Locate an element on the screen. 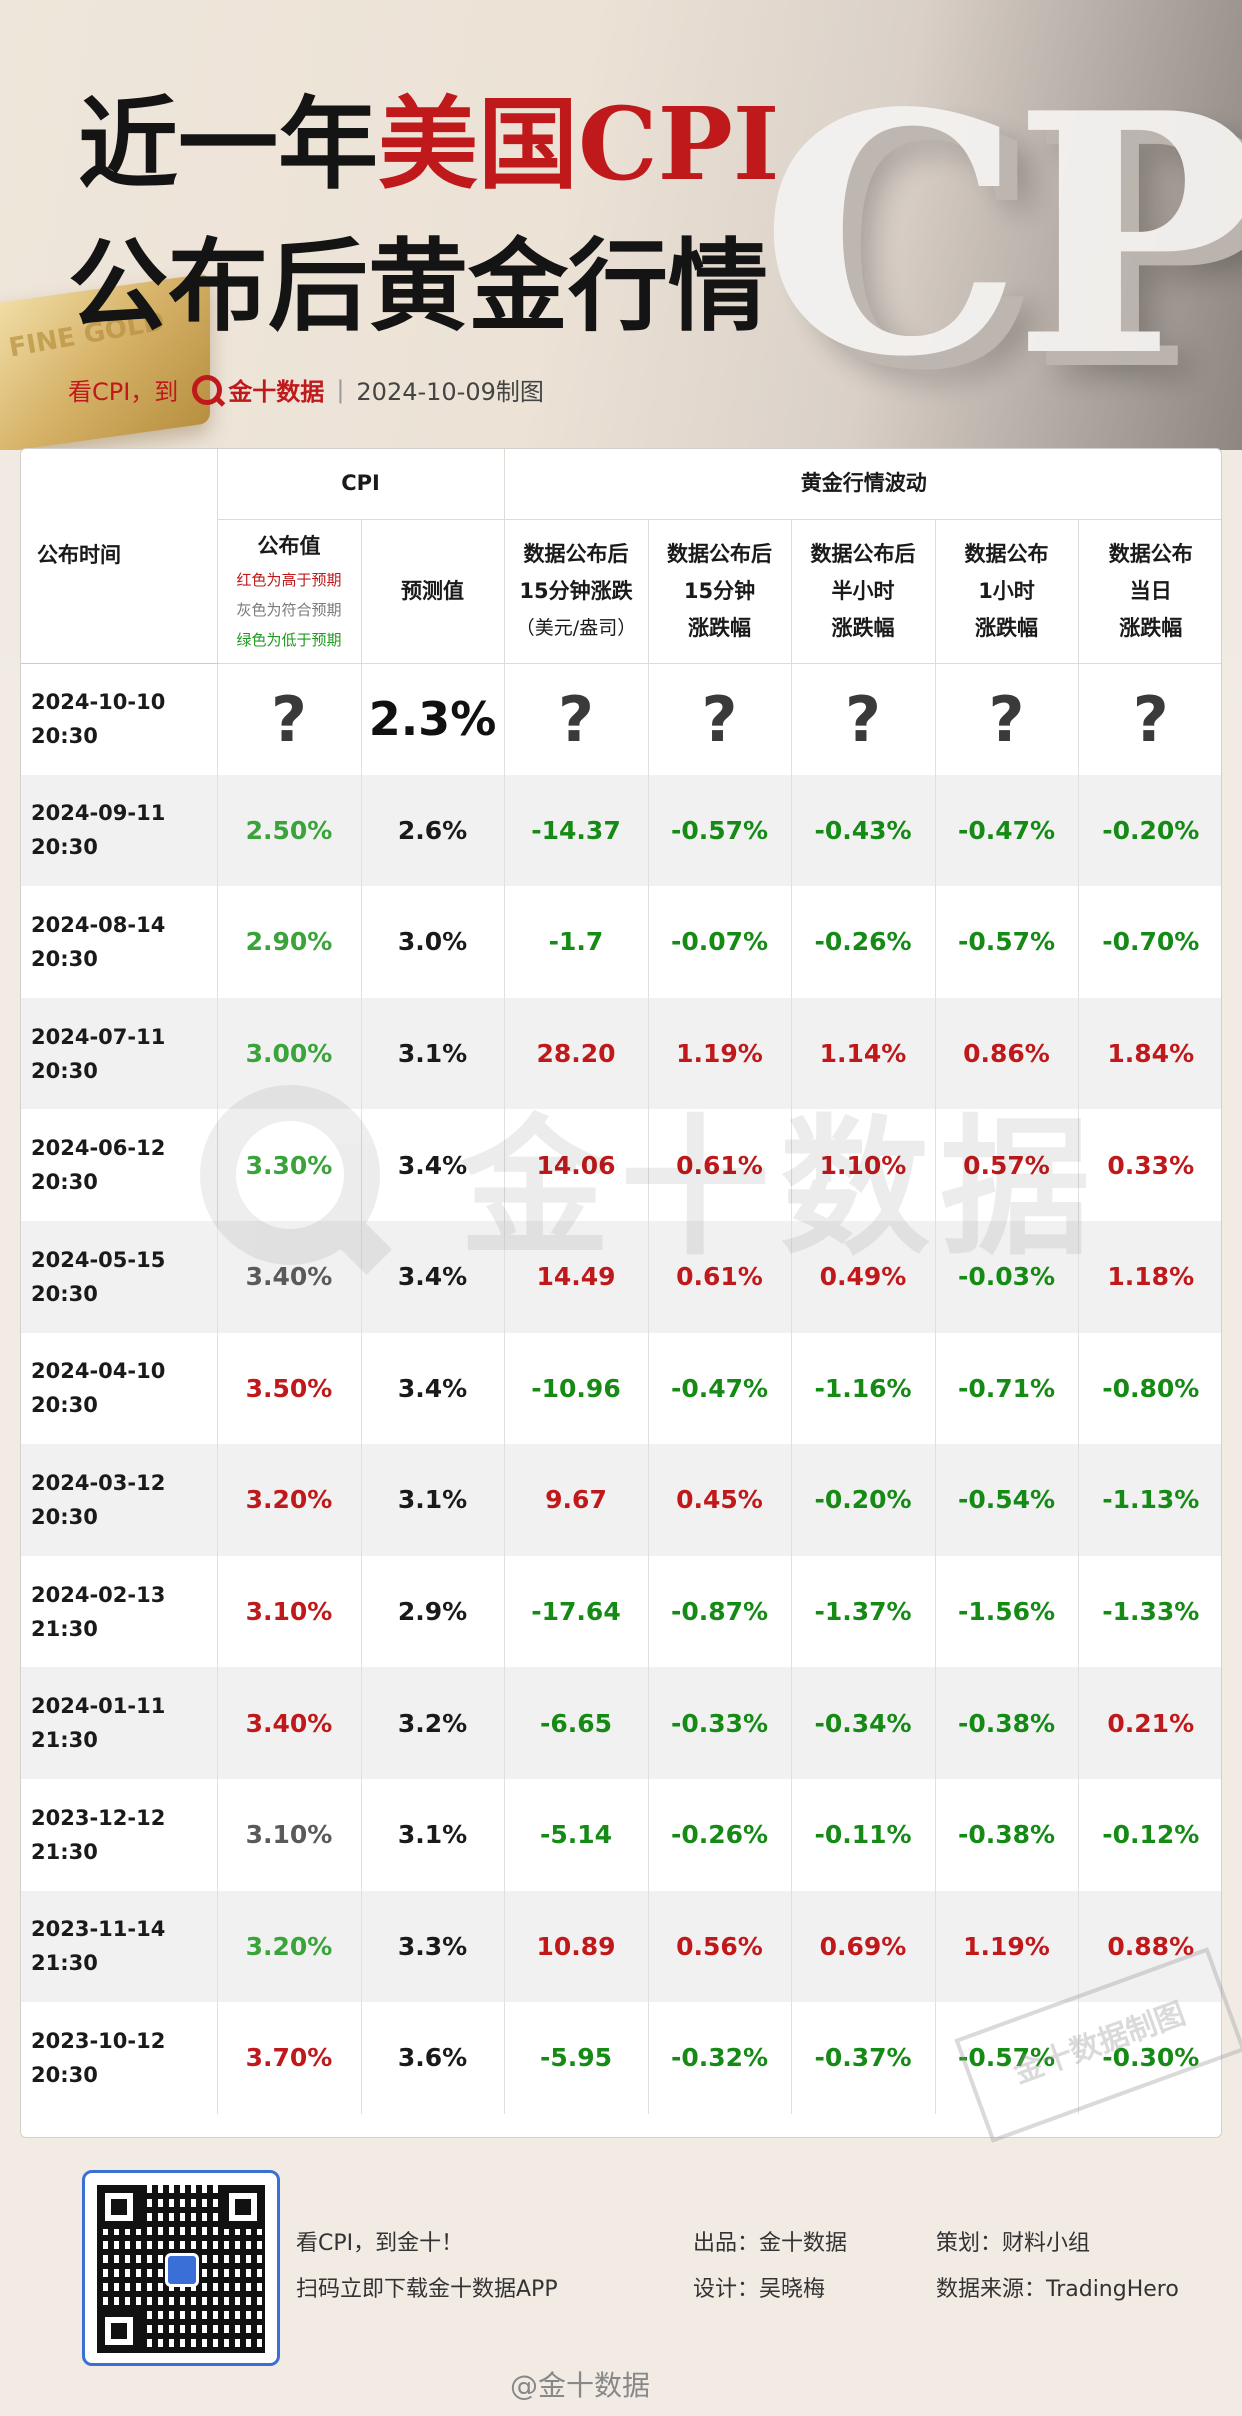 The width and height of the screenshot is (1242, 2416). cpi-3d-letters: CPI is located at coordinates (1001, 235).